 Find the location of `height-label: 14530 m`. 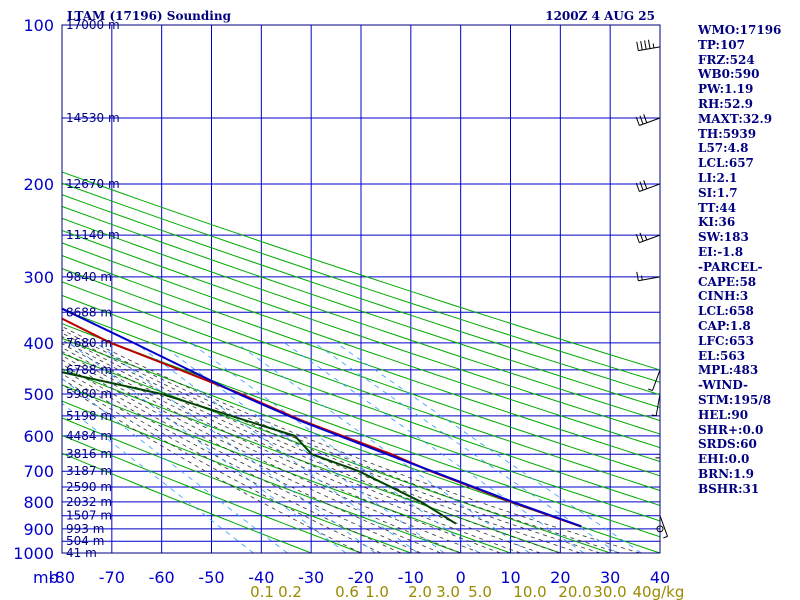

height-label: 14530 m is located at coordinates (93, 118).